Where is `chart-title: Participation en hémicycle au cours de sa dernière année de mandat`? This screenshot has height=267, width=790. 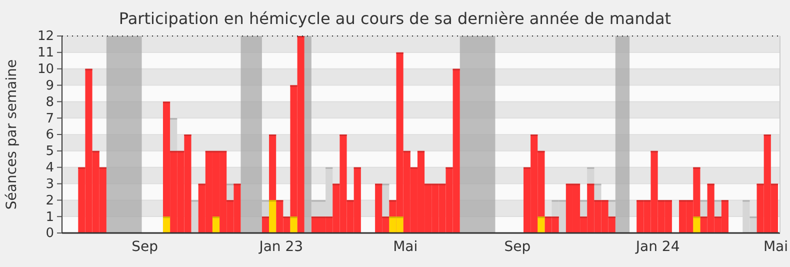
chart-title: Participation en hémicycle au cours de sa dernière année de mandat is located at coordinates (395, 18).